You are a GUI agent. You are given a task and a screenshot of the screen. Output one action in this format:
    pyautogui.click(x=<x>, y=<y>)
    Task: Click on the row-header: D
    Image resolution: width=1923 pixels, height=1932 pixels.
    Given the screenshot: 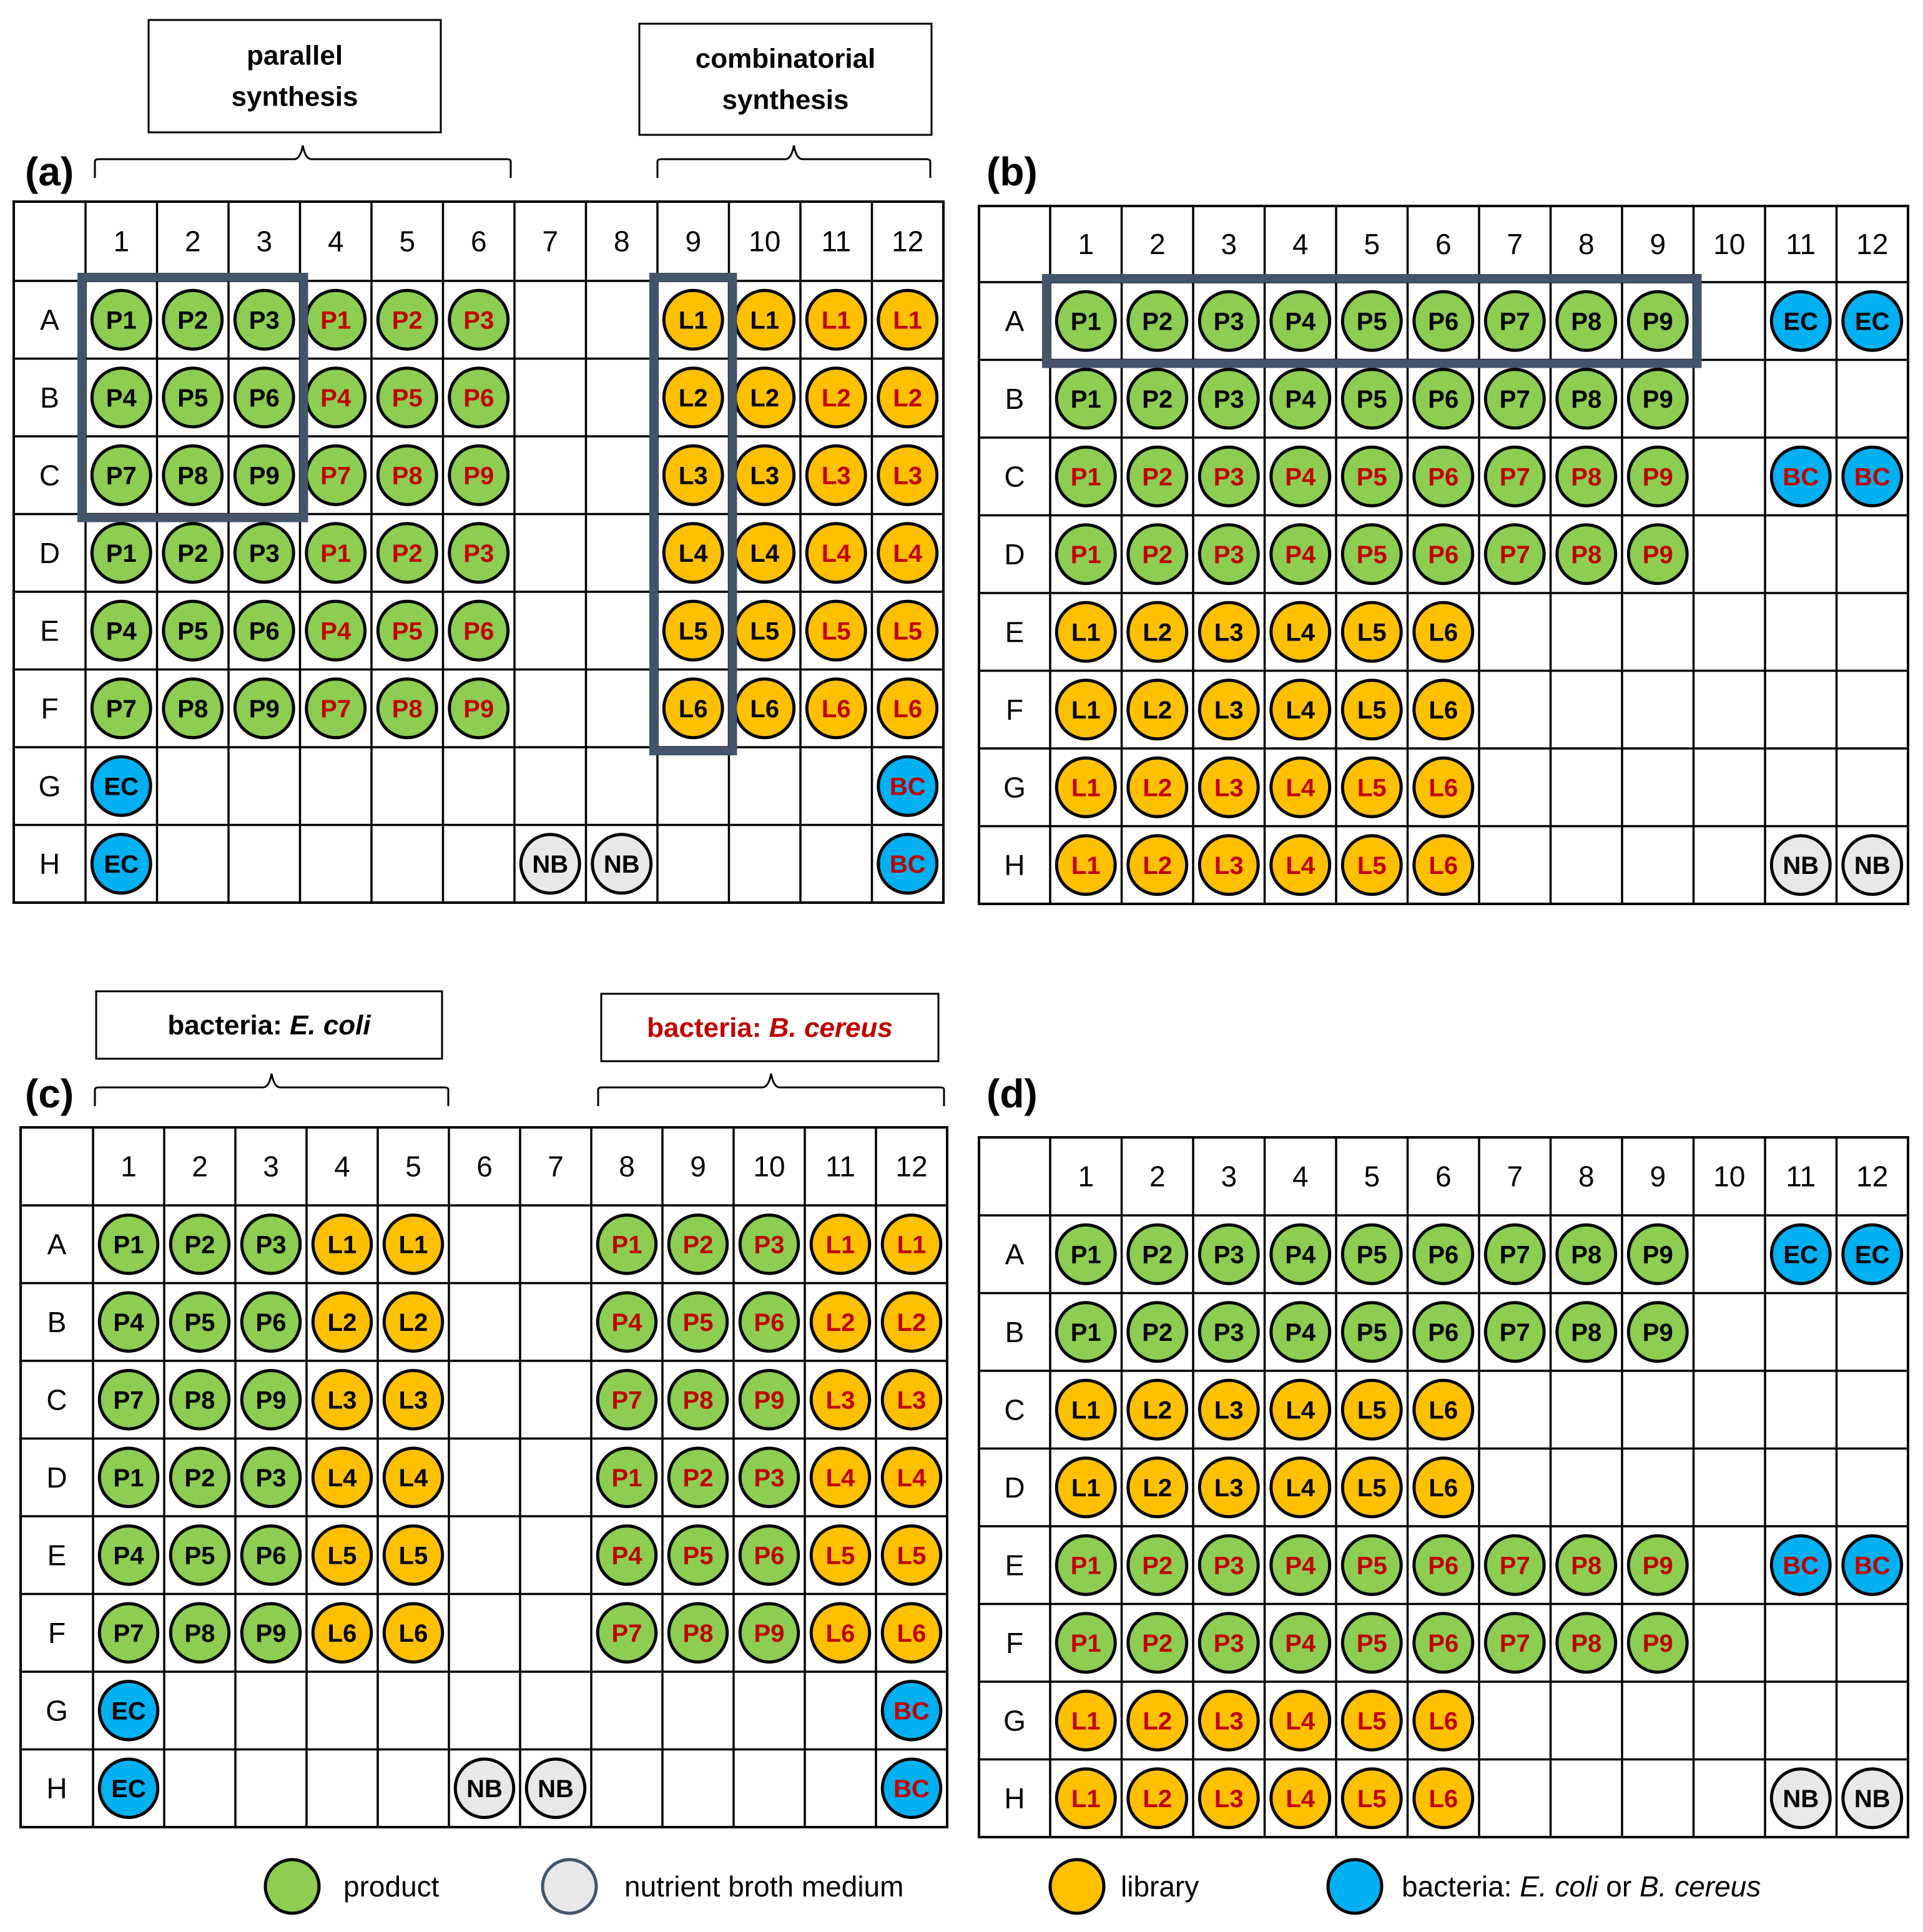 What is the action you would take?
    pyautogui.click(x=1014, y=1488)
    